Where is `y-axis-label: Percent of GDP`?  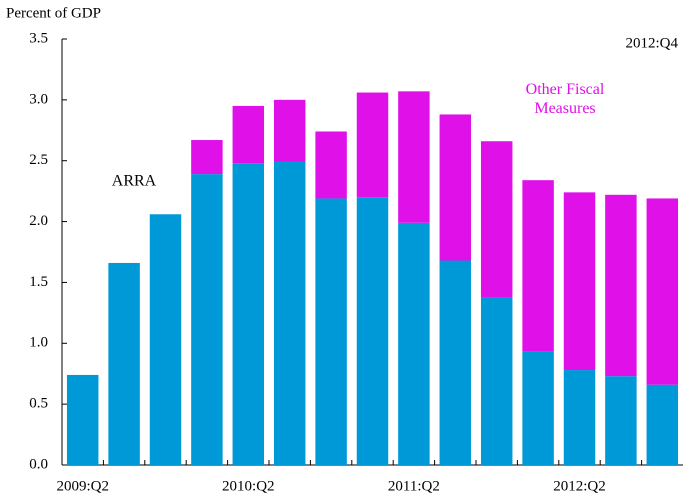
y-axis-label: Percent of GDP is located at coordinates (53, 13).